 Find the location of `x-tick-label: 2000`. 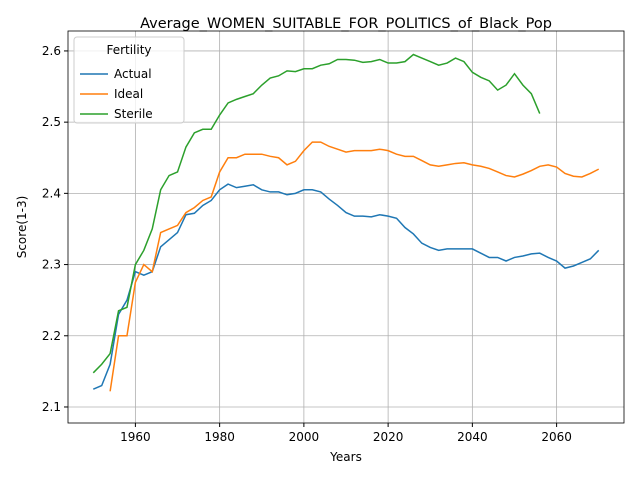

x-tick-label: 2000 is located at coordinates (304, 437).